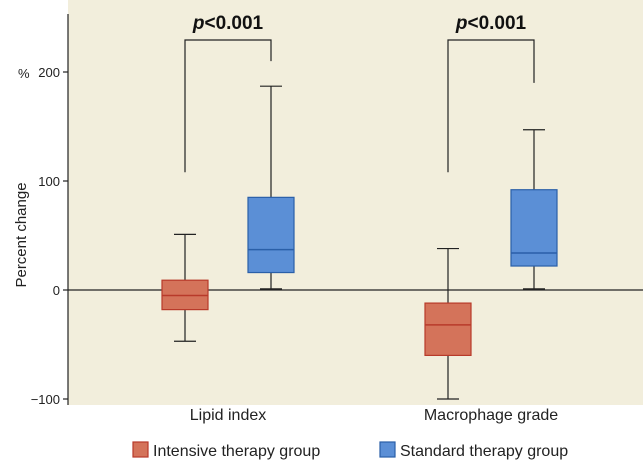 This screenshot has height=460, width=643. I want to click on y-tick-label: 0, so click(56, 290).